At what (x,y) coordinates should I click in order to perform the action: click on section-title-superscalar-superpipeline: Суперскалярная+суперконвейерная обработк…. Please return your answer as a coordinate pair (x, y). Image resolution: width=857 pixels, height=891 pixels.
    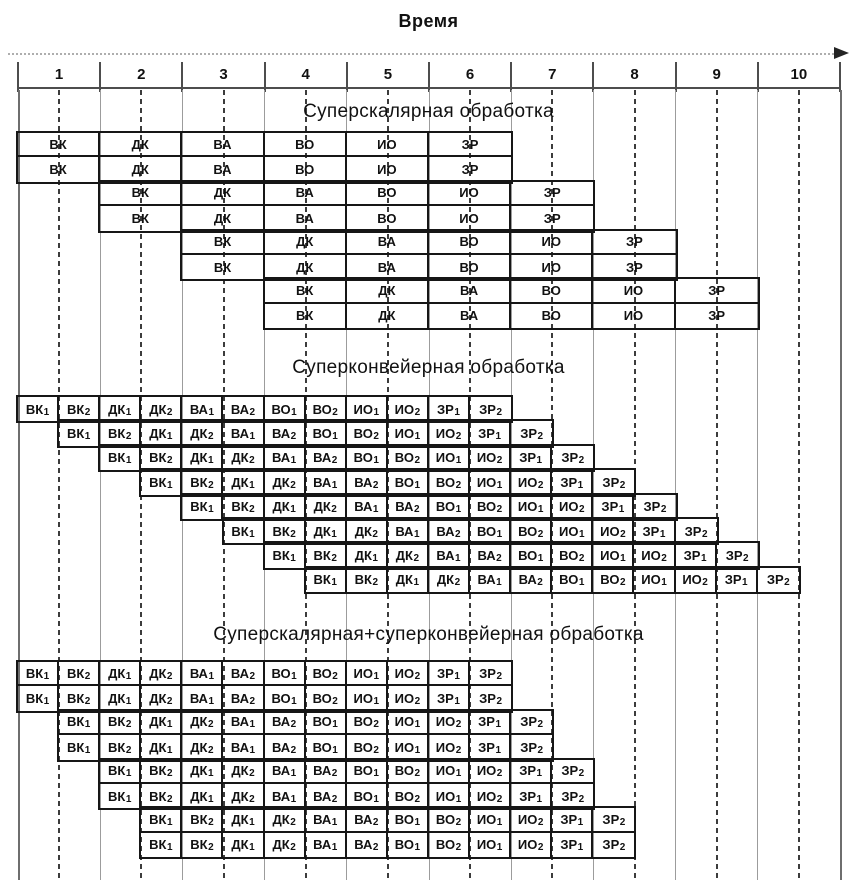
    Looking at the image, I should click on (428, 634).